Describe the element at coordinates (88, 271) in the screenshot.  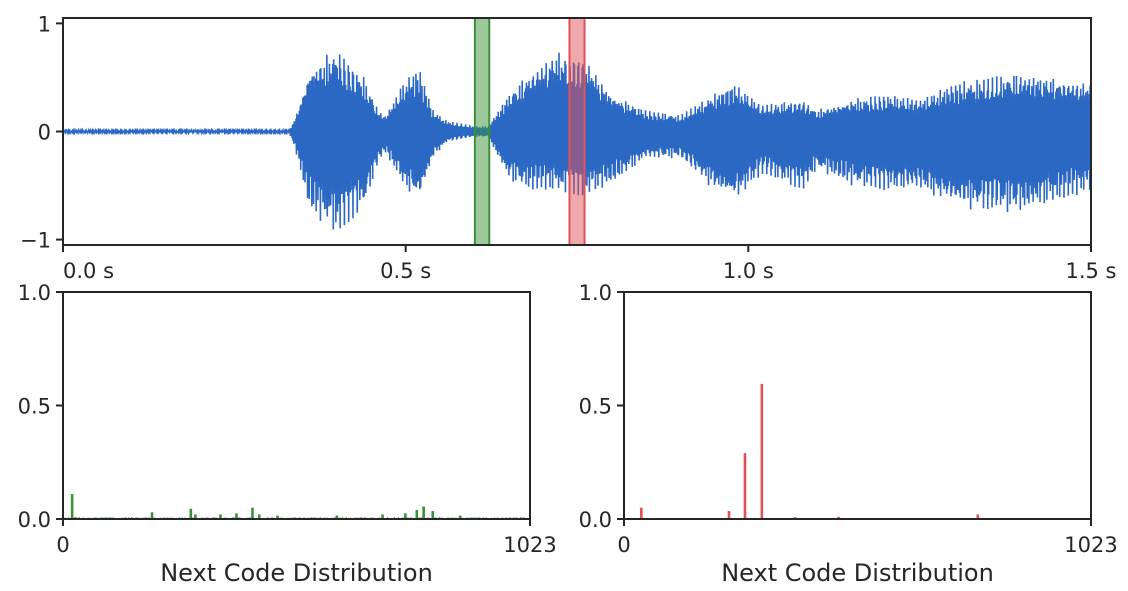
I see `x-tick-label: 0.0 s` at that location.